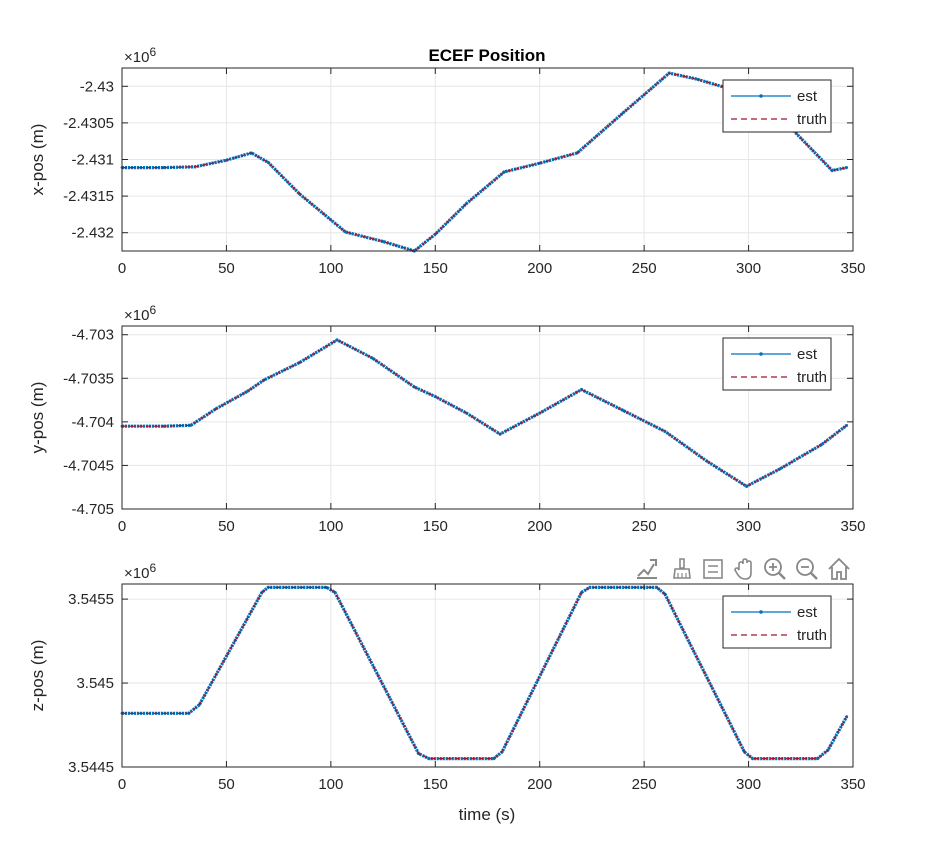 This screenshot has width=942, height=863. What do you see at coordinates (88, 378) in the screenshot?
I see `y-tick-label: -4.7035` at bounding box center [88, 378].